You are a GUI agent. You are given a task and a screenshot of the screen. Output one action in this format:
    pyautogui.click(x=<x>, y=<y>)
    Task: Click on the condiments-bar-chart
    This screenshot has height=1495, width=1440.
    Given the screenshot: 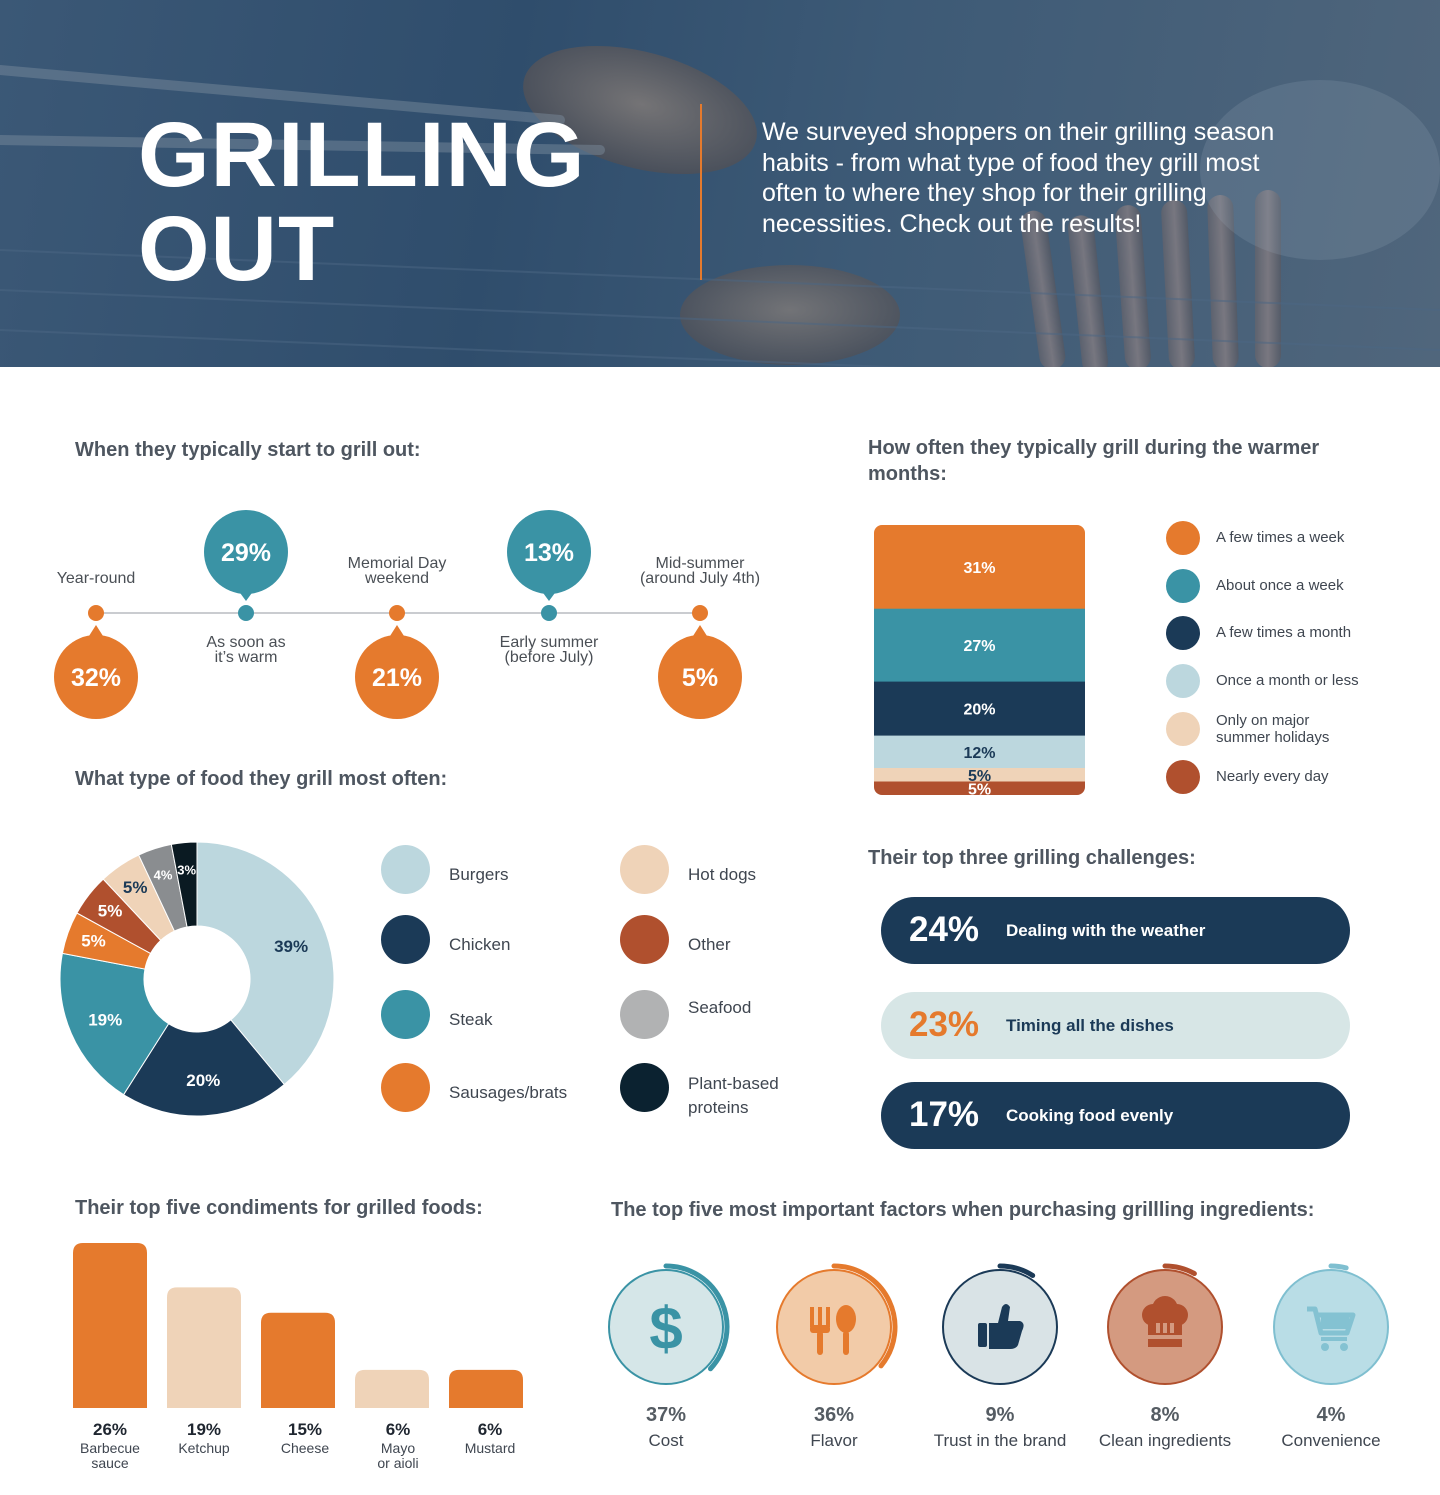 What is the action you would take?
    pyautogui.click(x=298, y=1325)
    